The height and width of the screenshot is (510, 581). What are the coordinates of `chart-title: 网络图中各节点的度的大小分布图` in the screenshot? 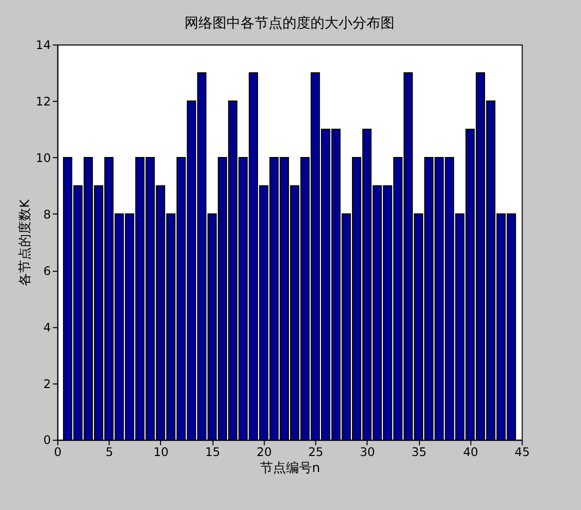 It's located at (289, 24).